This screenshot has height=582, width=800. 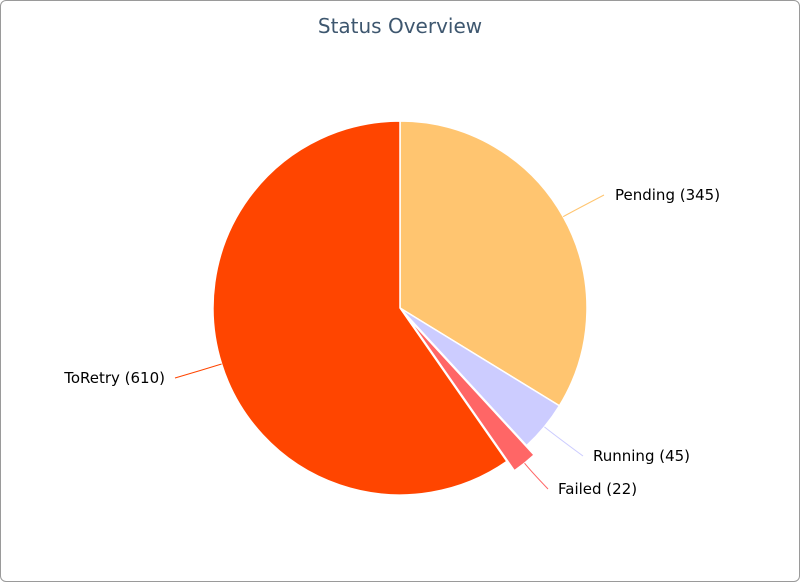 What do you see at coordinates (536, 476) in the screenshot?
I see `connector-failed` at bounding box center [536, 476].